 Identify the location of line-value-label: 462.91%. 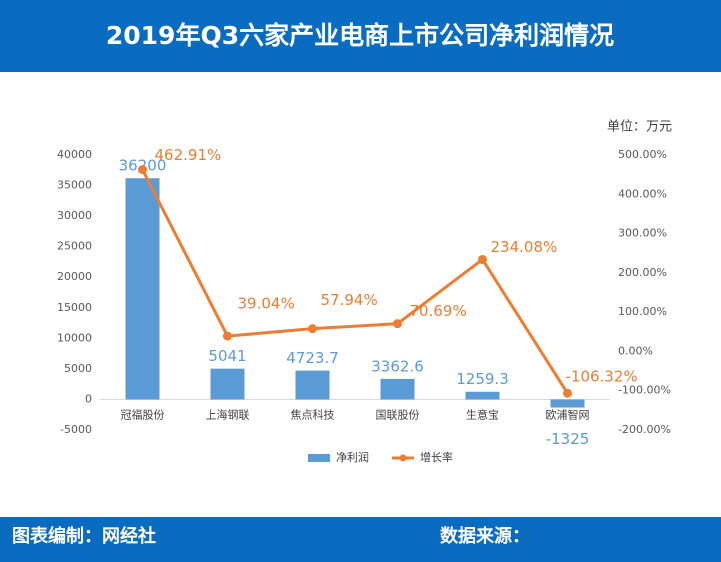
(188, 155).